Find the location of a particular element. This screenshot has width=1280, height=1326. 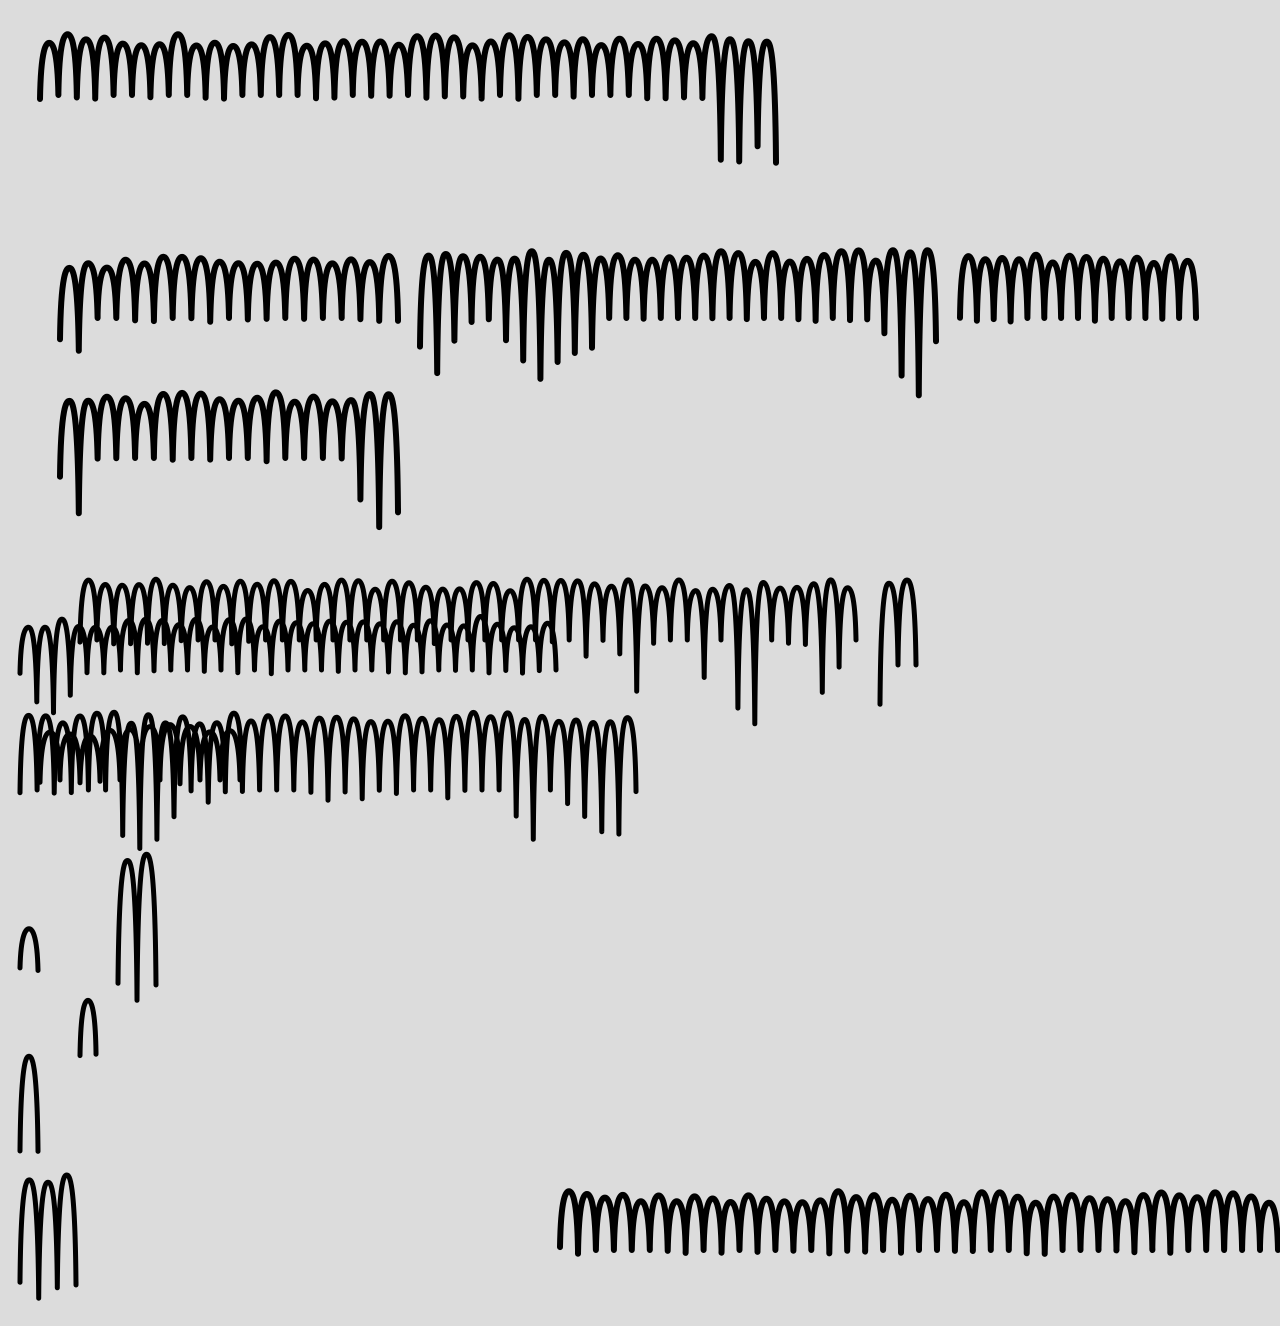

scribble-row-4-lower-overlap is located at coordinates (288, 665).